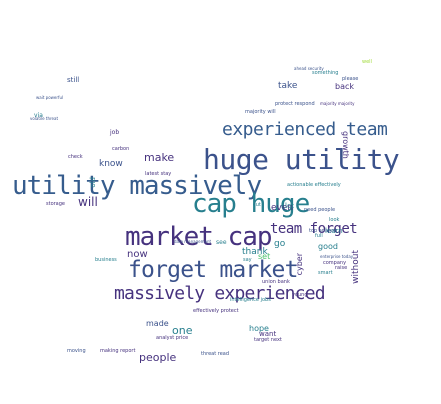 The image size is (441, 404). Describe the element at coordinates (280, 244) in the screenshot. I see `word-go: go` at that location.